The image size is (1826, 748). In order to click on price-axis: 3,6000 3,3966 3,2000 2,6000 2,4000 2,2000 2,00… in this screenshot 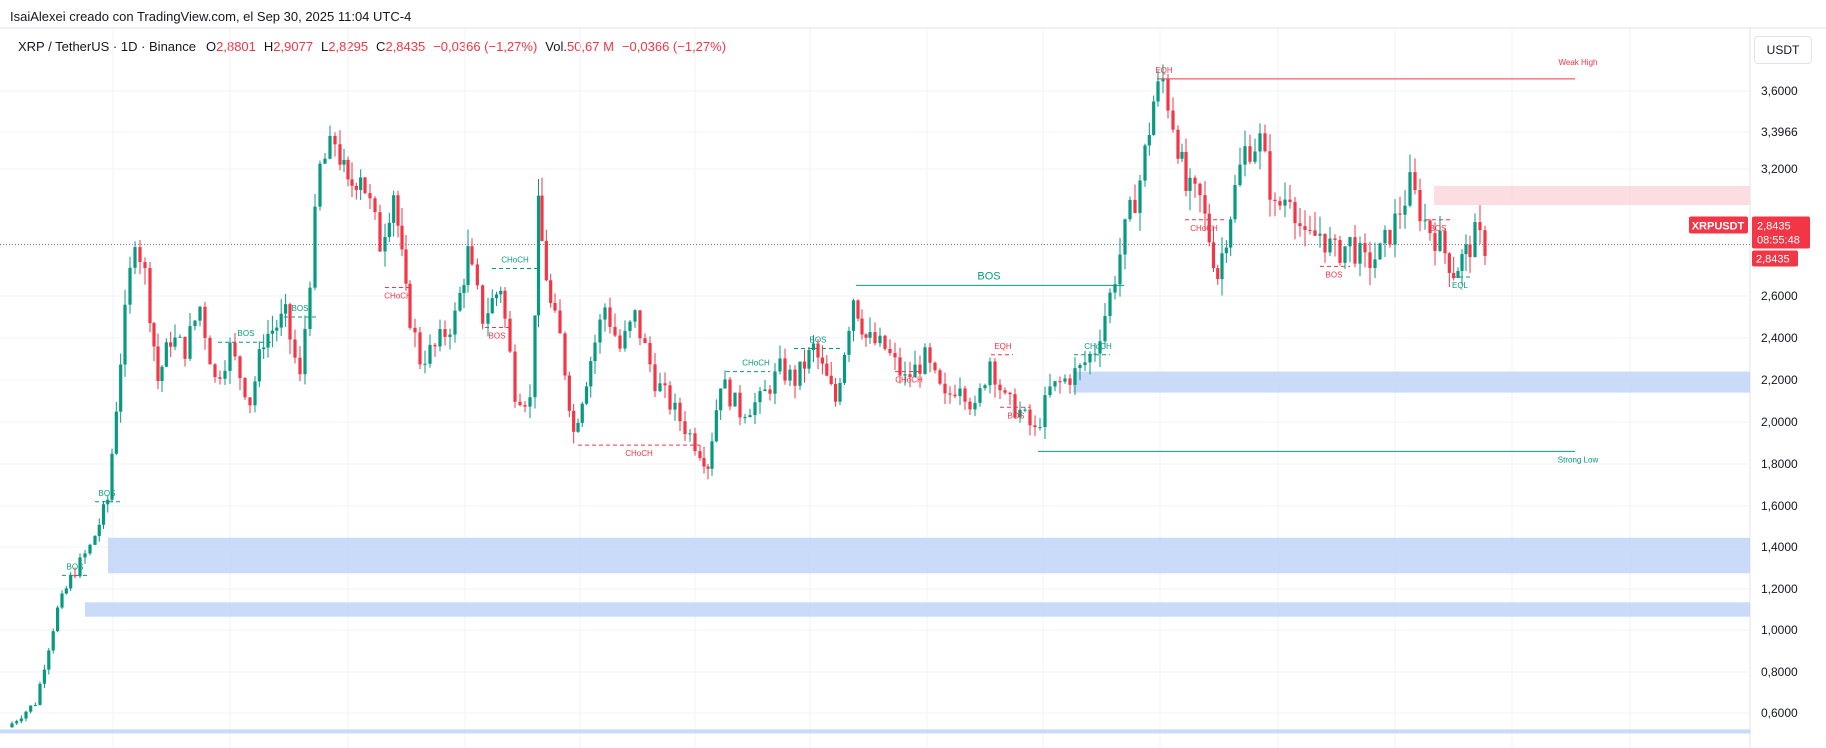, I will do `click(1779, 402)`.